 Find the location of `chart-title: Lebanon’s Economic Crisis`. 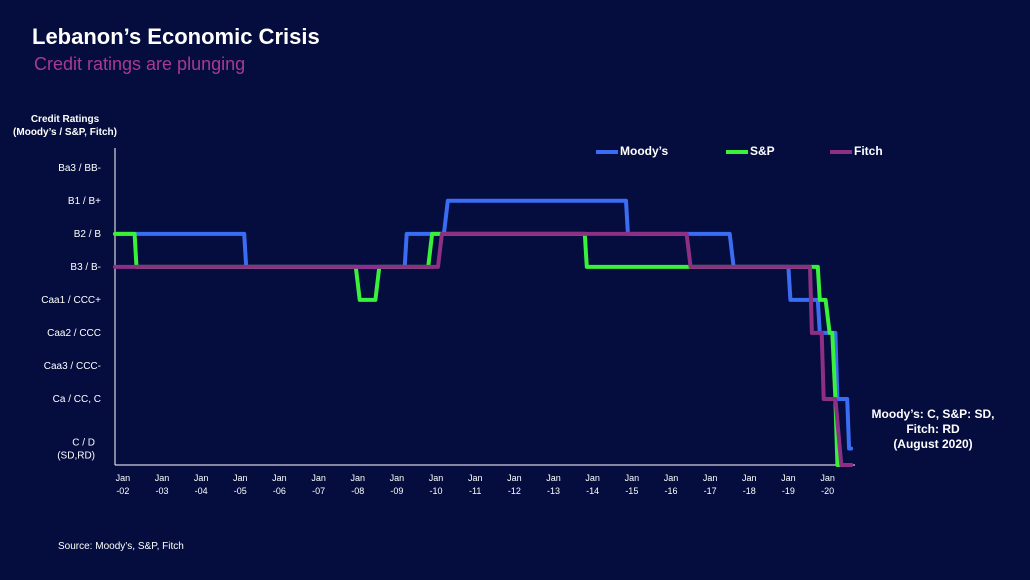

chart-title: Lebanon’s Economic Crisis is located at coordinates (176, 36).